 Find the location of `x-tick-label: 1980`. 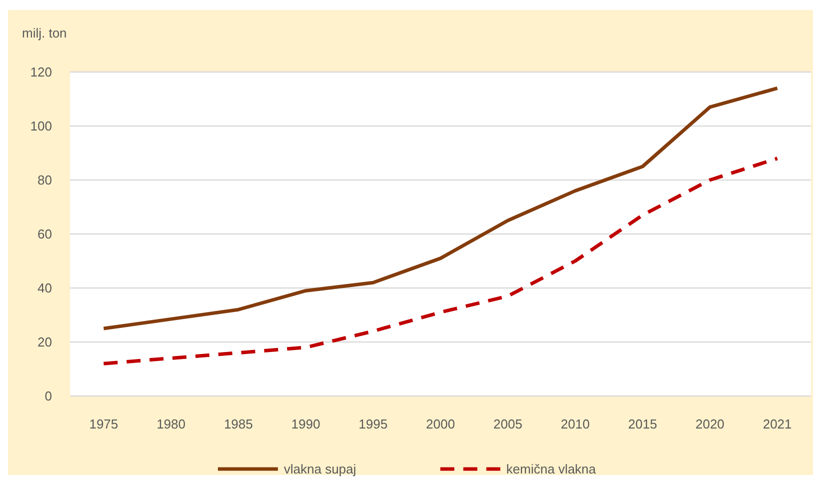

x-tick-label: 1980 is located at coordinates (171, 424).